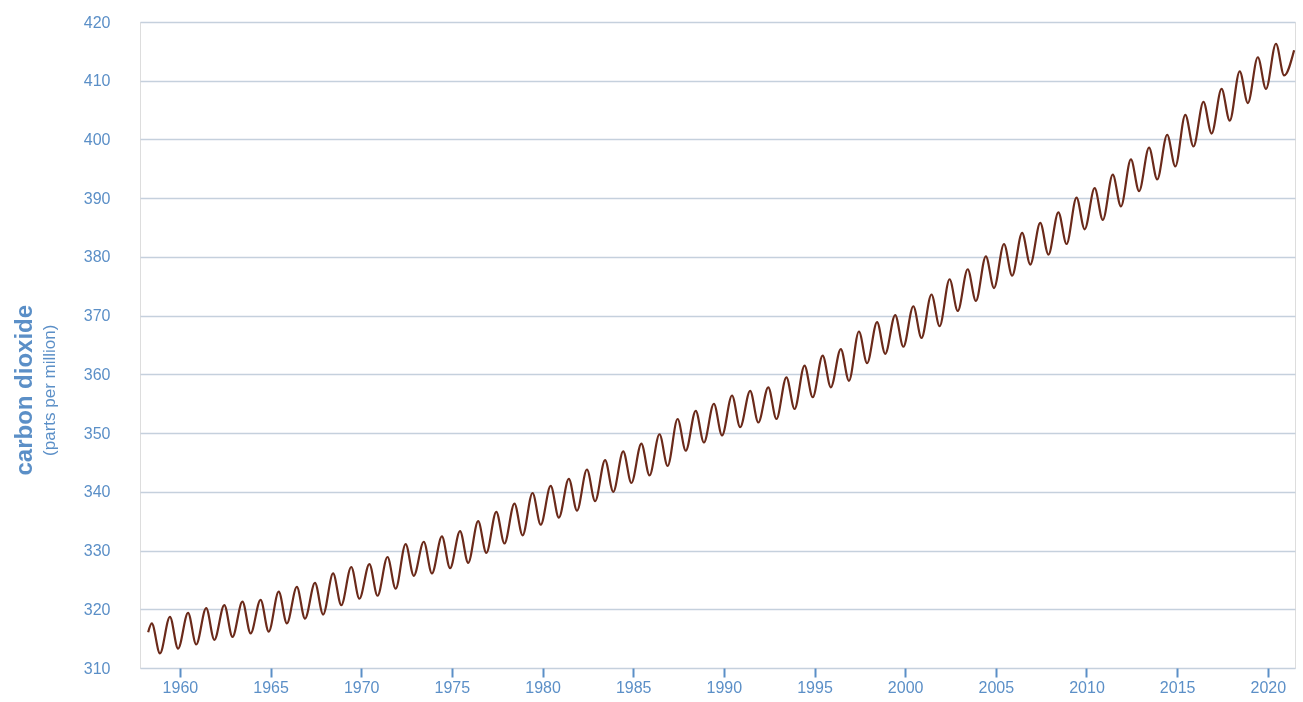 The image size is (1303, 702). Describe the element at coordinates (97, 374) in the screenshot. I see `y-tick-label: 360` at that location.